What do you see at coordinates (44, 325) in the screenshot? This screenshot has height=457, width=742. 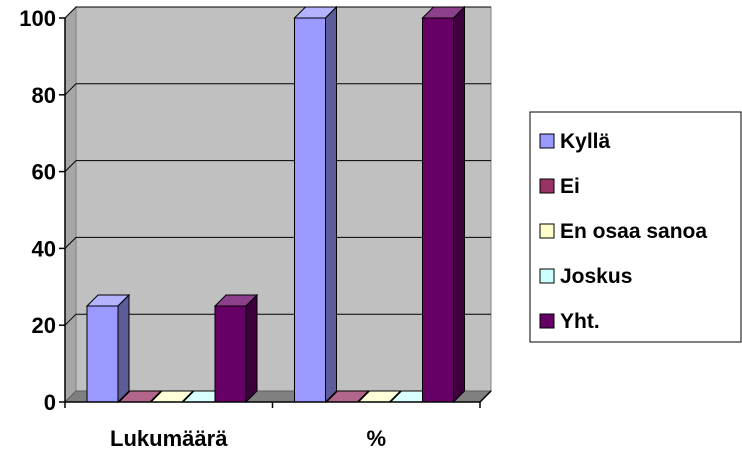 I see `y-tick-label: 20` at bounding box center [44, 325].